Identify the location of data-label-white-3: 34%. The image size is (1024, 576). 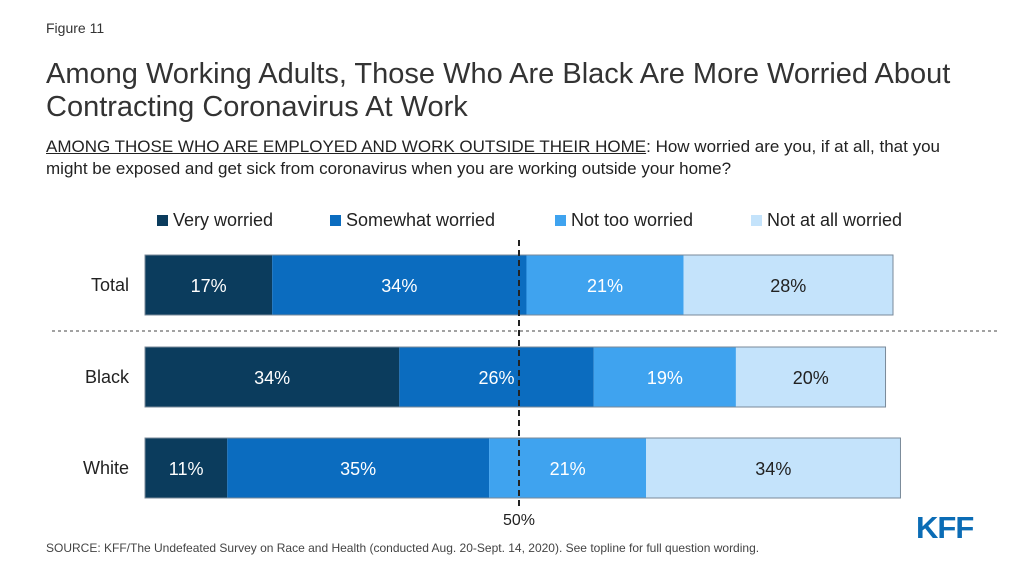
(773, 469).